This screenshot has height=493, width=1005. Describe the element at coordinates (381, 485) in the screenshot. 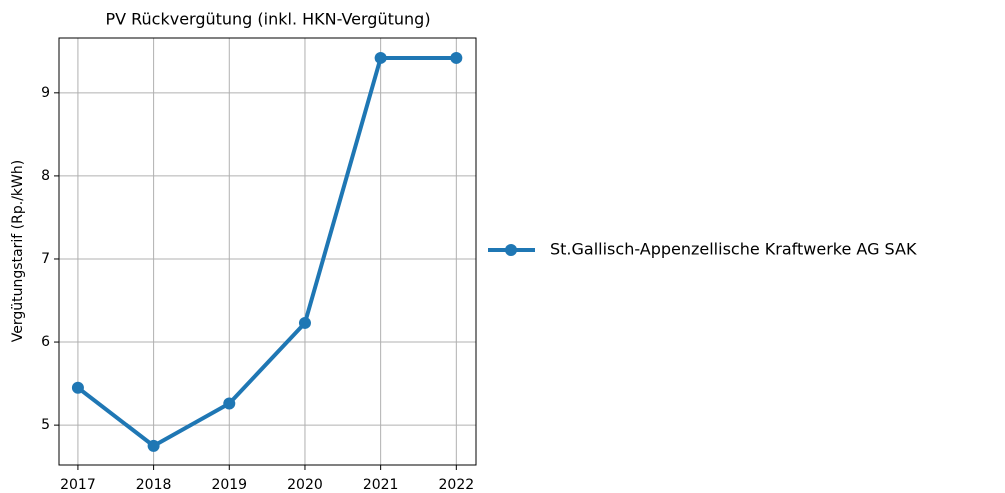

I see `x-tick-label: 2021` at that location.